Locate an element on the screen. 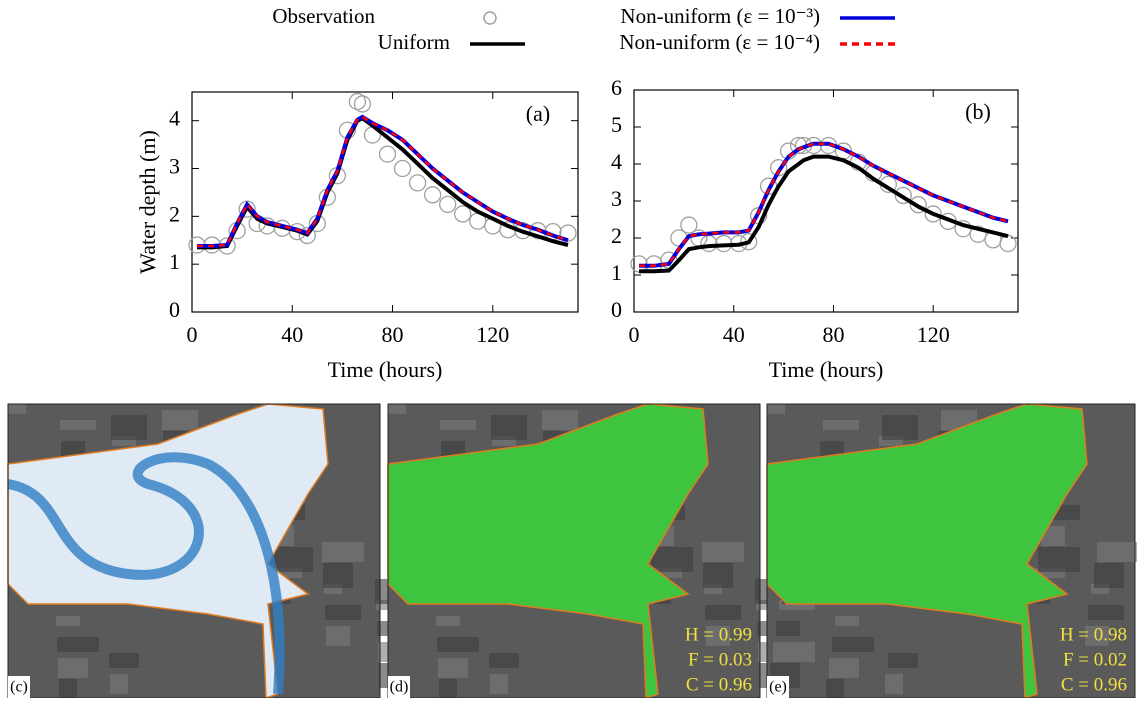  map-panel: (e) H = 0.98 F = 0.02 C = 0.96 is located at coordinates (951, 553).